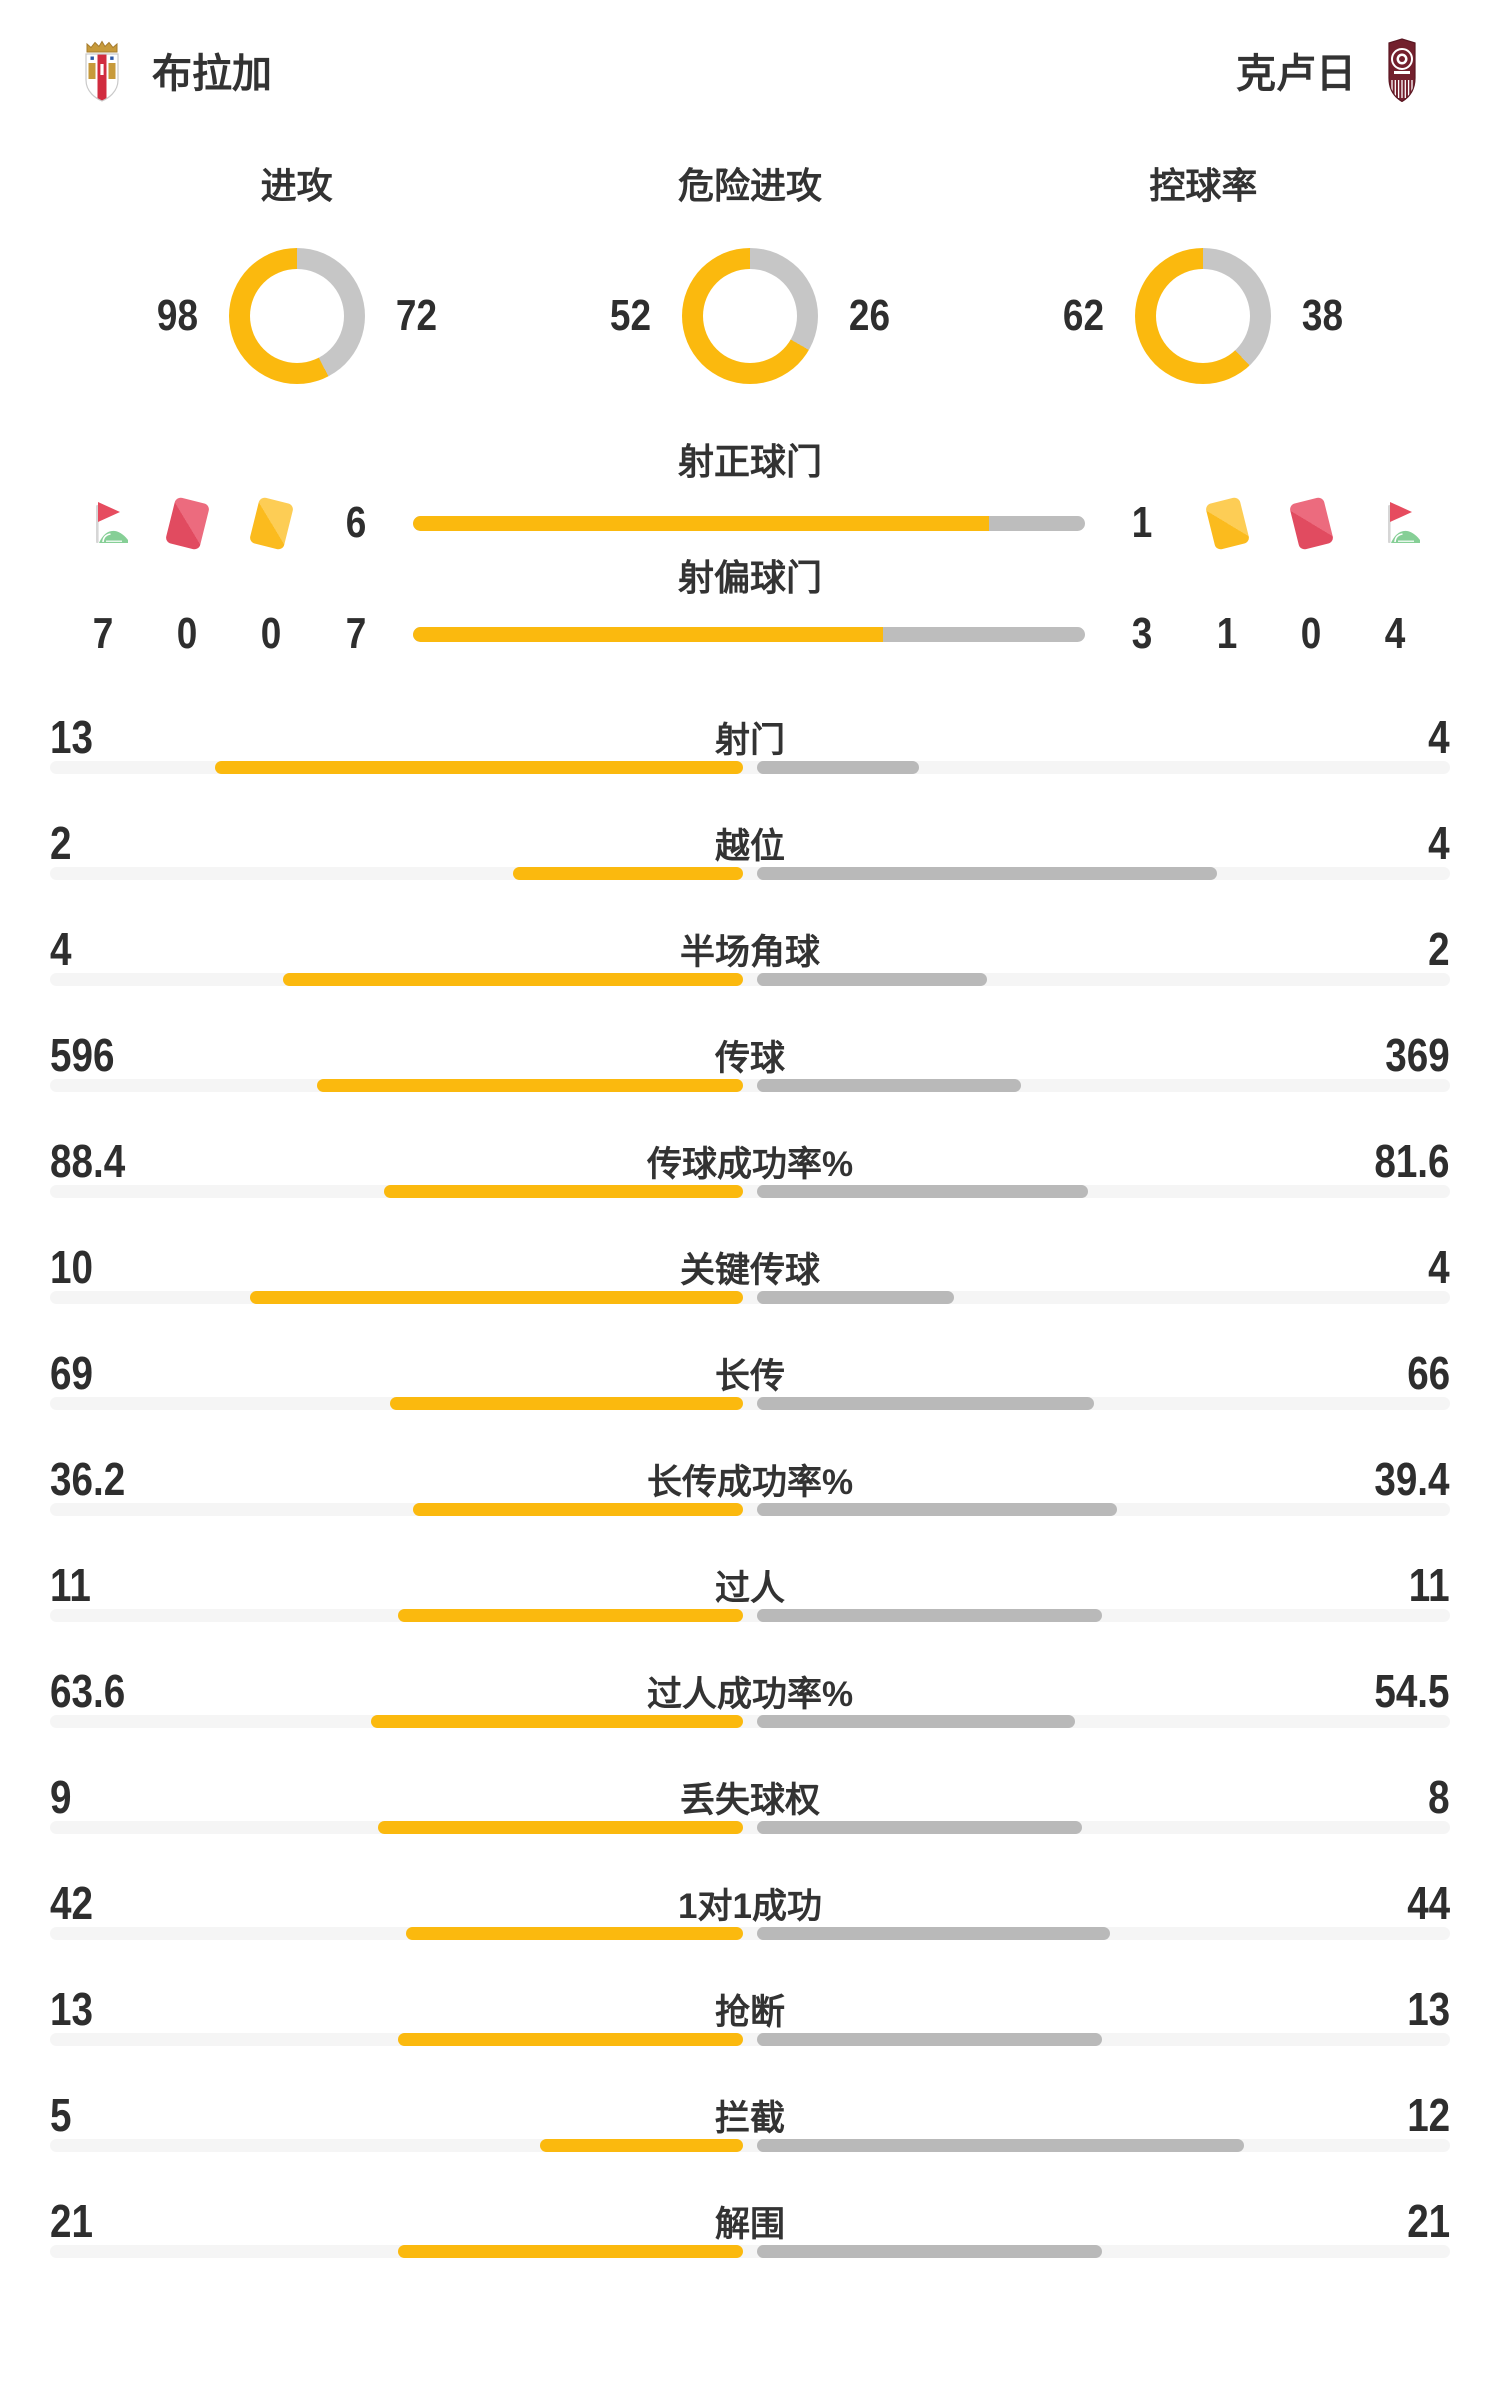  Describe the element at coordinates (749, 2012) in the screenshot. I see `stat-label: 抢断` at that location.